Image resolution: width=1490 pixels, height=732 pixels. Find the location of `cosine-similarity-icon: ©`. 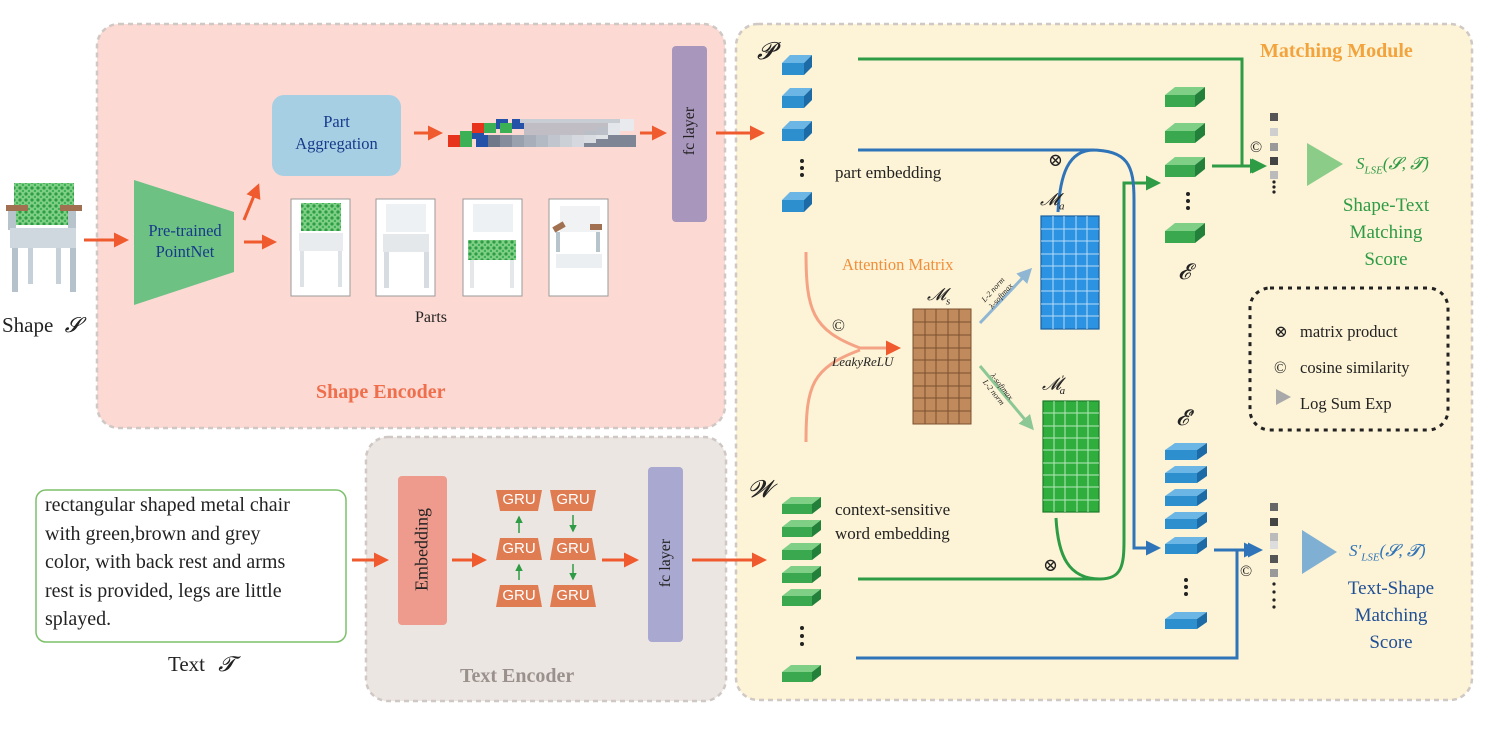

cosine-similarity-icon: © is located at coordinates (1280, 367).